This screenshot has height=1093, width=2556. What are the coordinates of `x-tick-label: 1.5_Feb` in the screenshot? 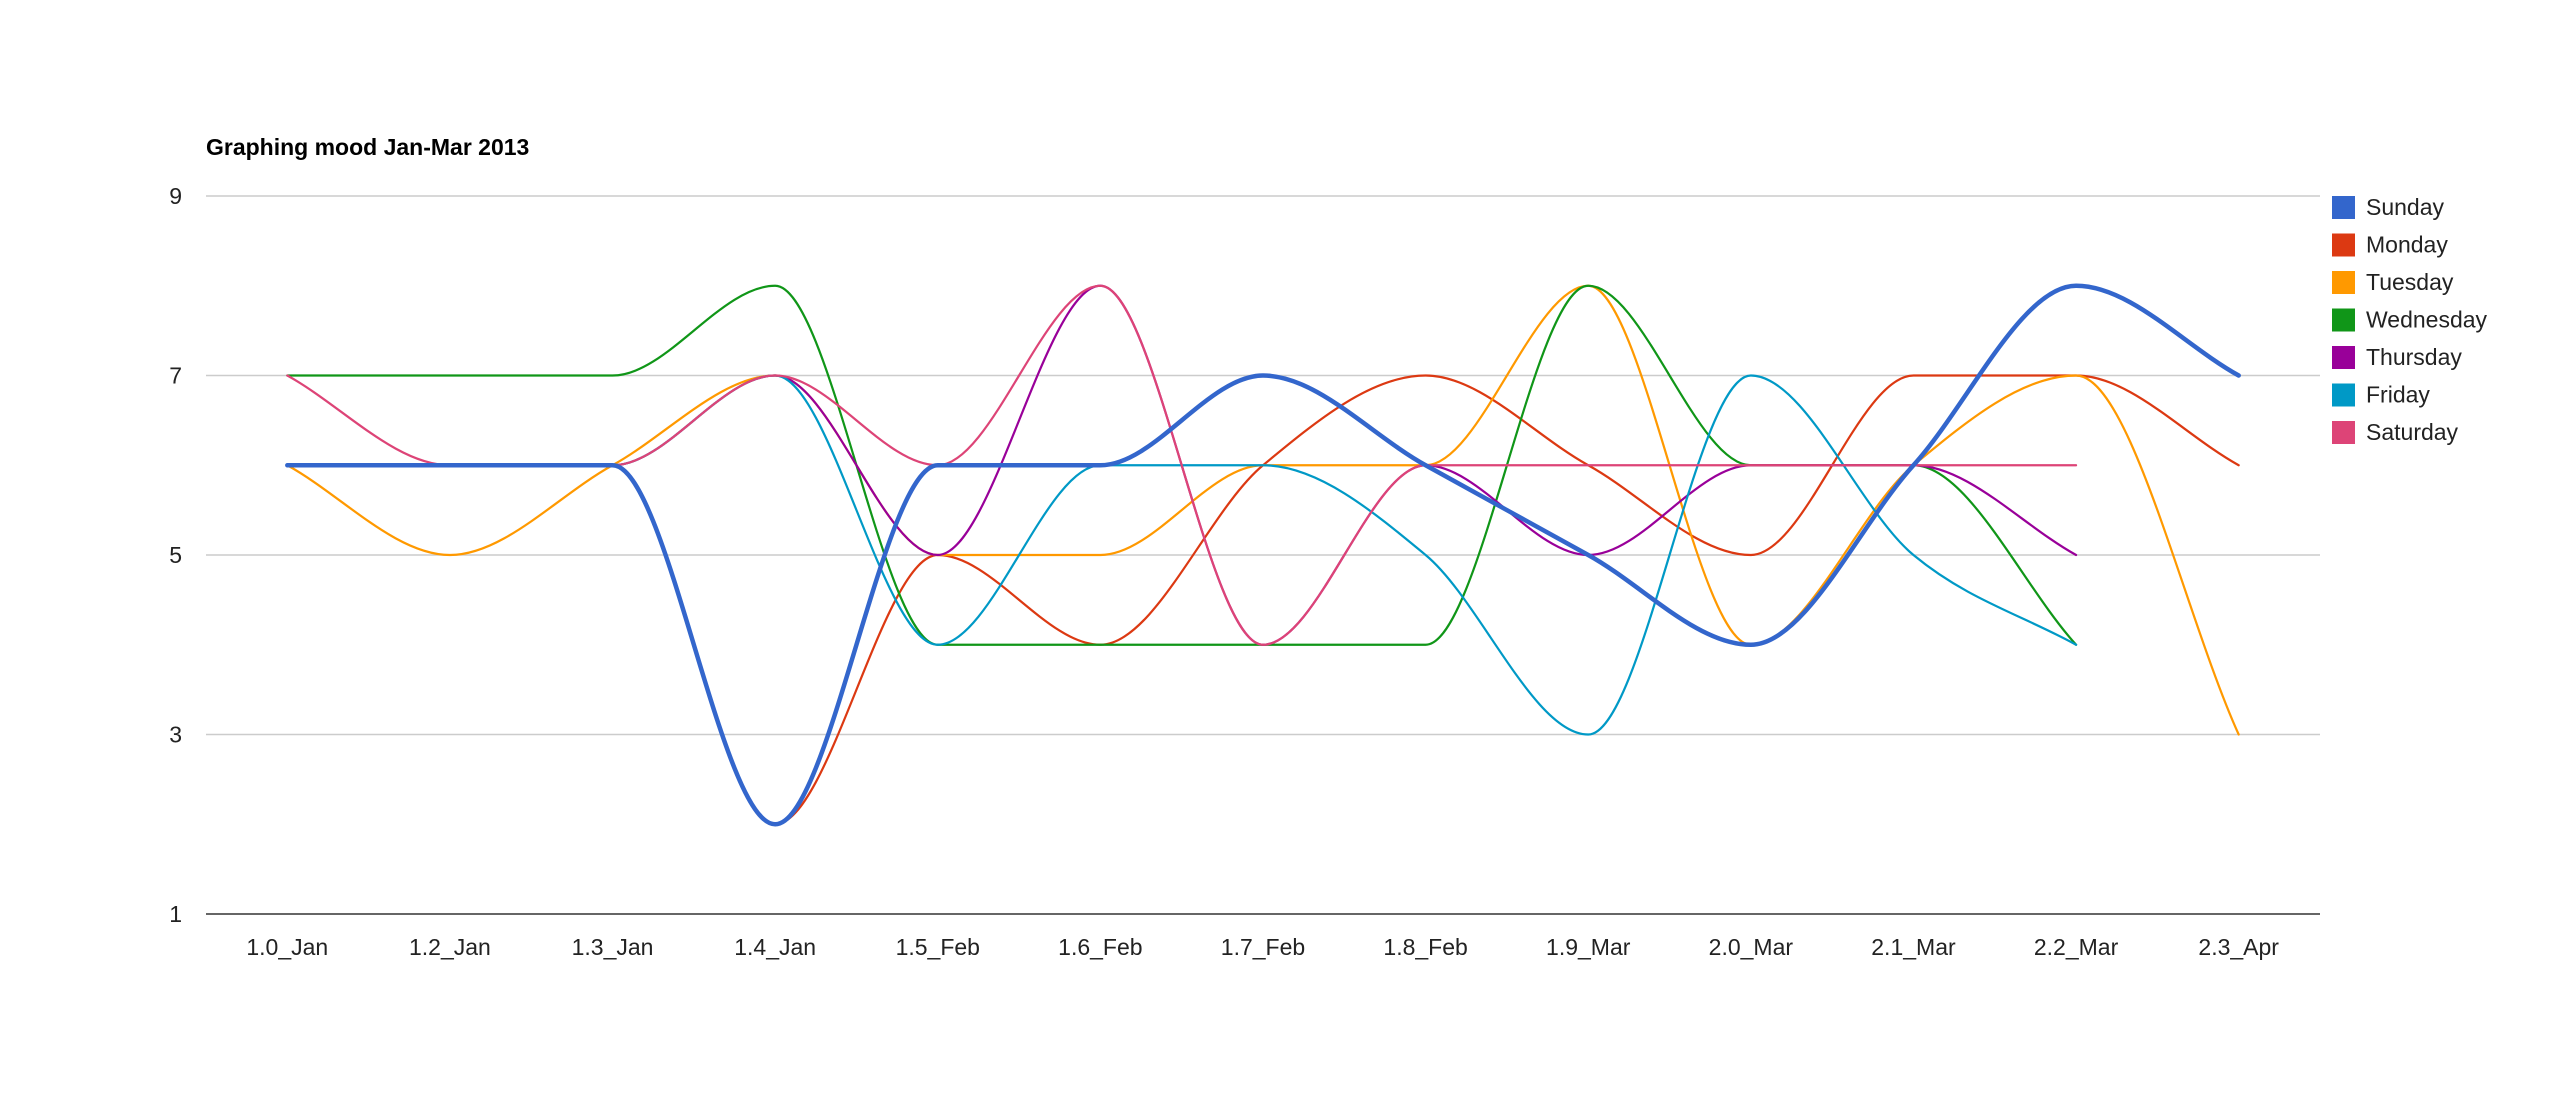 It's located at (938, 947).